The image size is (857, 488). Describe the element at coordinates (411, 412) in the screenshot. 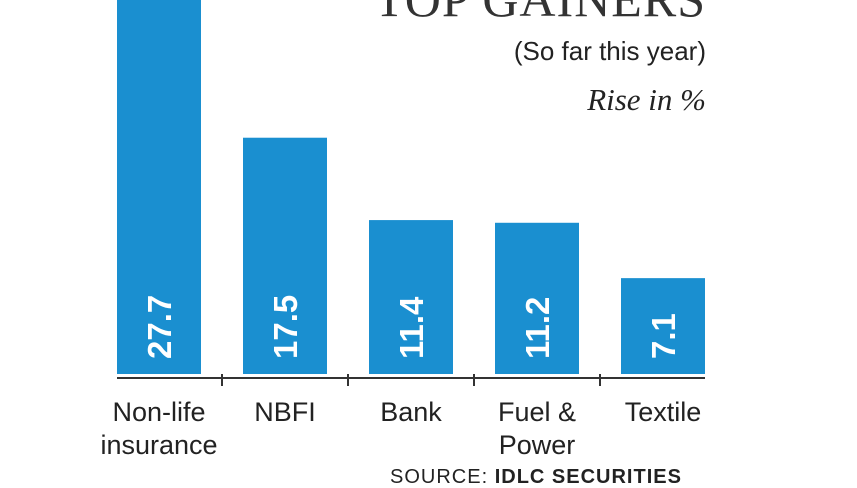

I see `category-label-3: Bank` at that location.